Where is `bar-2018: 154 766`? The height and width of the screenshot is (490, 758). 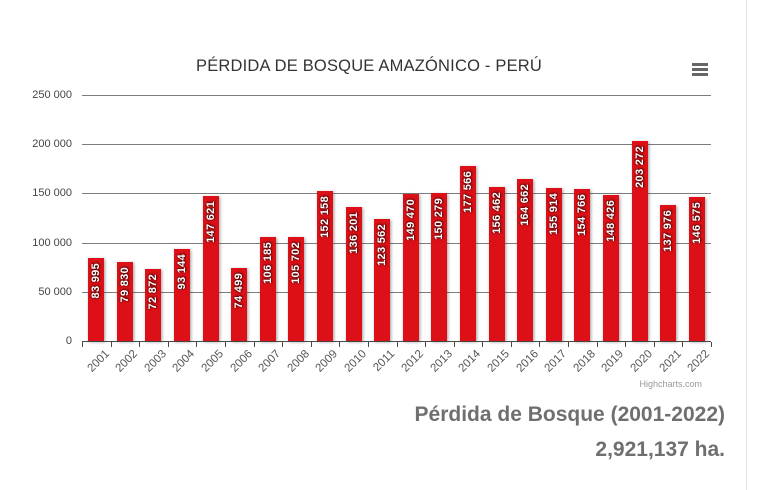
bar-2018: 154 766 is located at coordinates (582, 264).